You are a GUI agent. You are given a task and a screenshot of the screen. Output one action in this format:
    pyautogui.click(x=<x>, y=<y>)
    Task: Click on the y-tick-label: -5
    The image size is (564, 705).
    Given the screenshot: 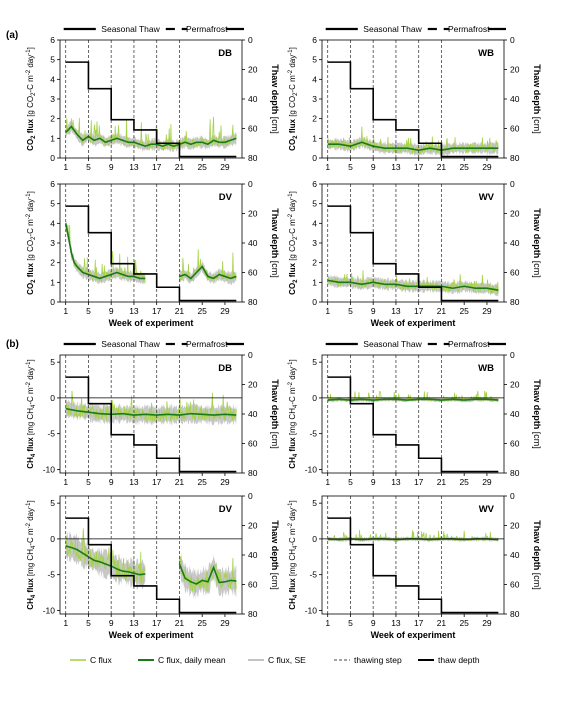 What is the action you would take?
    pyautogui.click(x=51, y=575)
    